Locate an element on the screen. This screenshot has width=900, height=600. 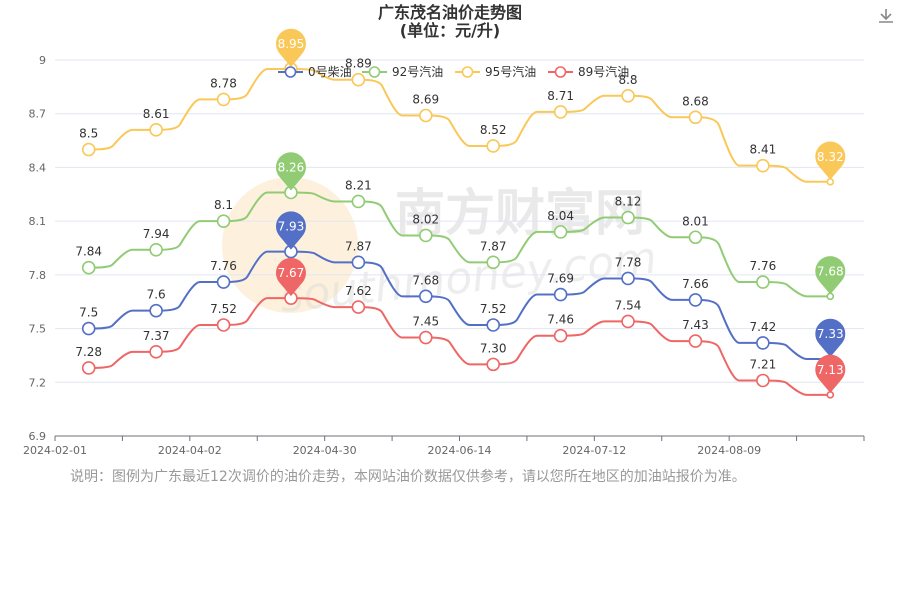
legend-label: 89号汽油 is located at coordinates (603, 71).